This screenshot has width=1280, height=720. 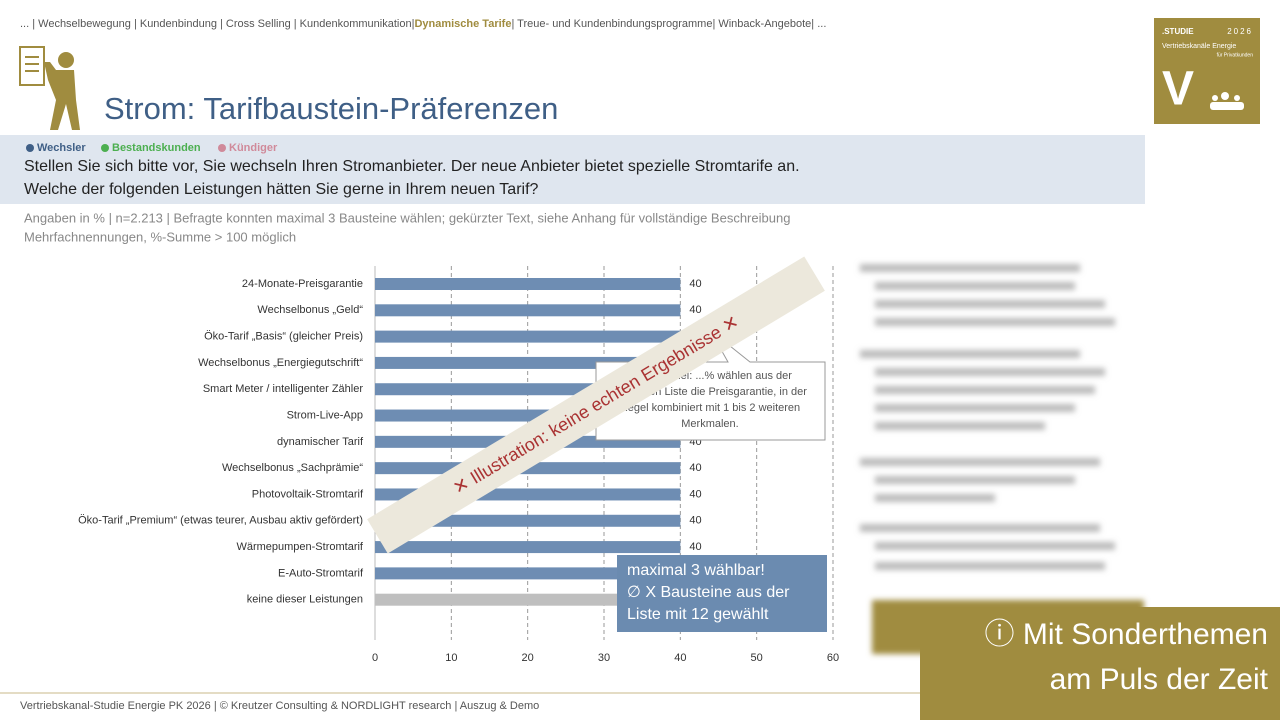 I want to click on x-tick-label: 0, so click(x=375, y=658).